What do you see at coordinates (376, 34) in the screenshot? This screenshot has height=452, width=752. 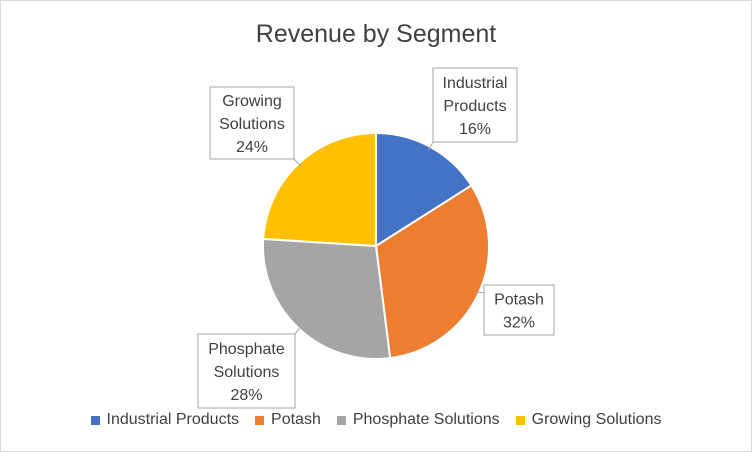 I see `chart-title: Revenue by Segment` at bounding box center [376, 34].